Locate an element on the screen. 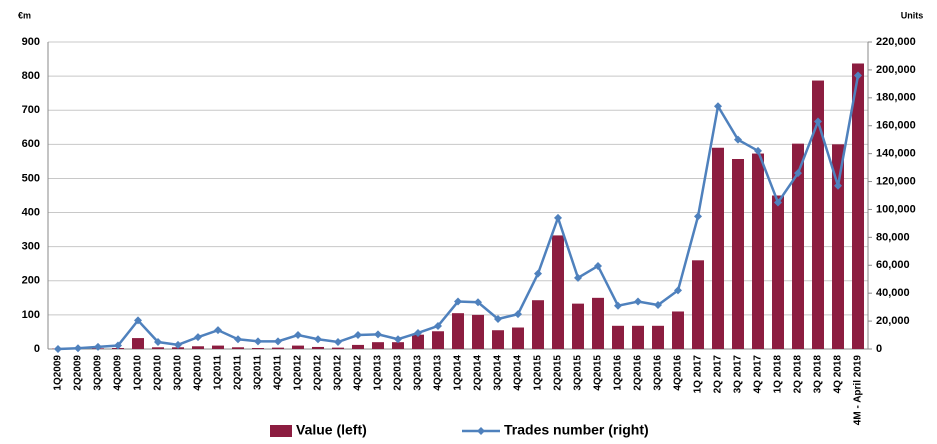 This screenshot has width=937, height=444. y2-axis-label: Units is located at coordinates (912, 15).